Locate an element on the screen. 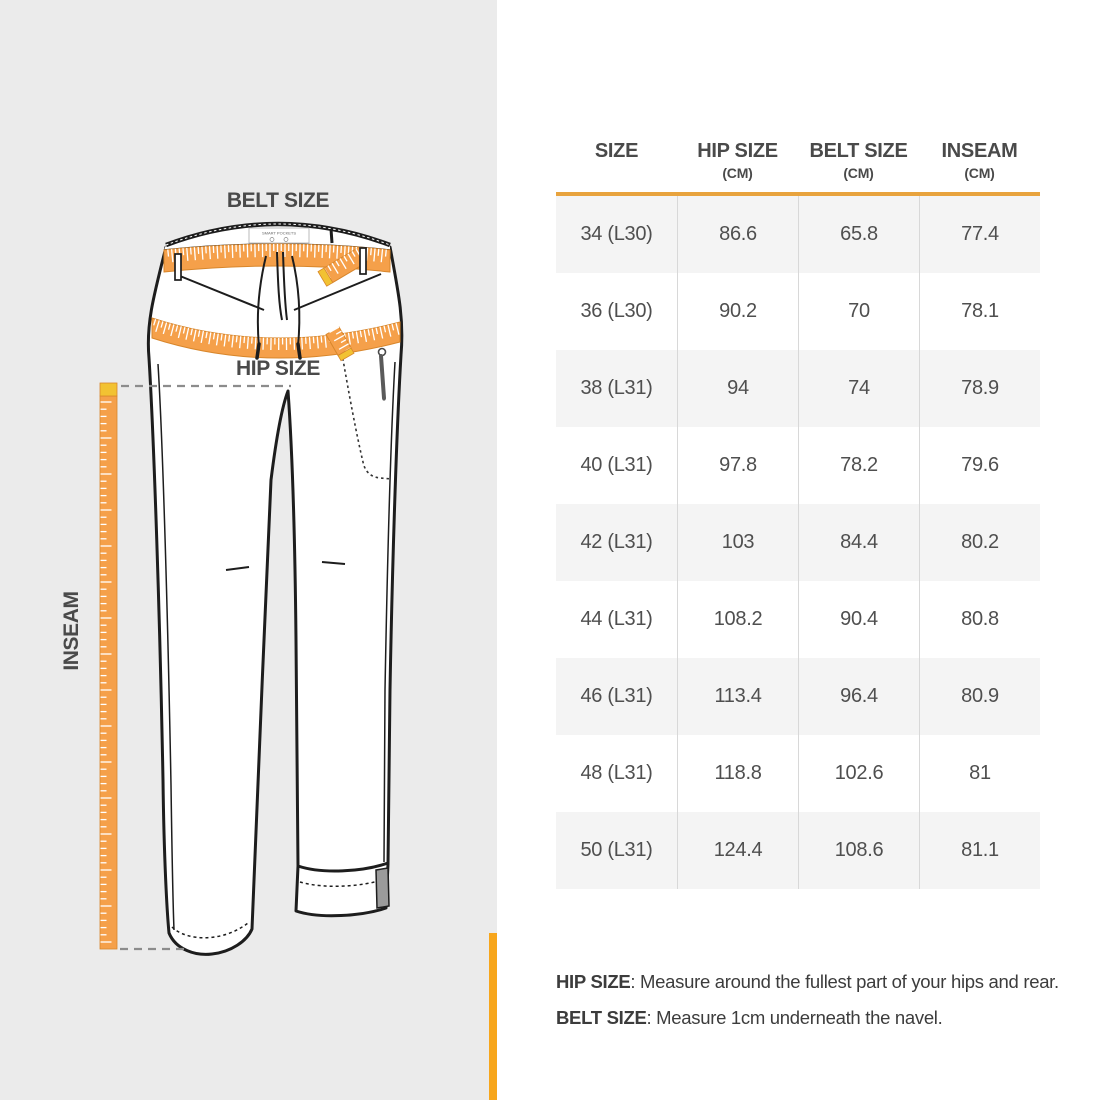 The height and width of the screenshot is (1100, 1100). table-row: 44 (L31) 108.2 90.4 80.8 is located at coordinates (798, 619).